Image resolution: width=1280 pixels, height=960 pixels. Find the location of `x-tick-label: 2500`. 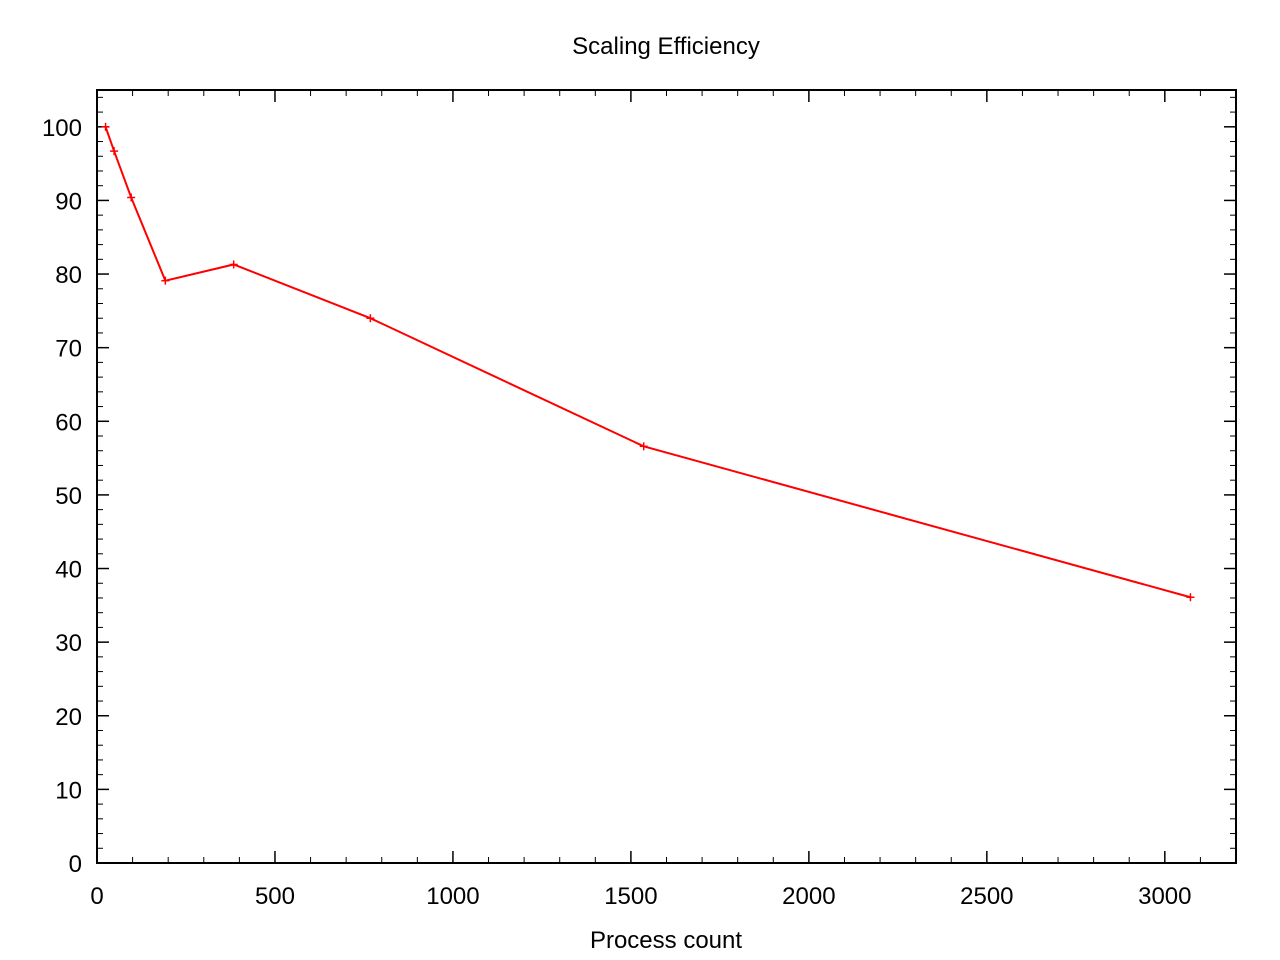

x-tick-label: 2500 is located at coordinates (986, 896).